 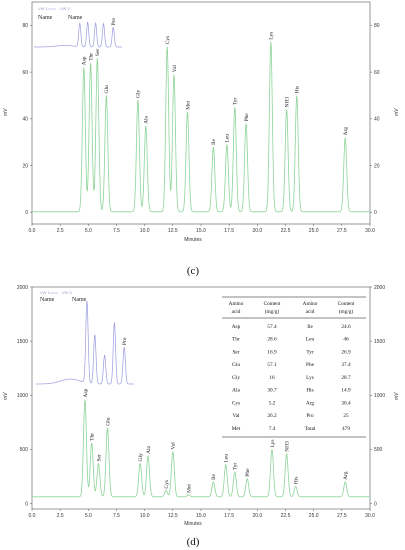 I want to click on inset-peak-label: Pro, so click(x=125, y=341).